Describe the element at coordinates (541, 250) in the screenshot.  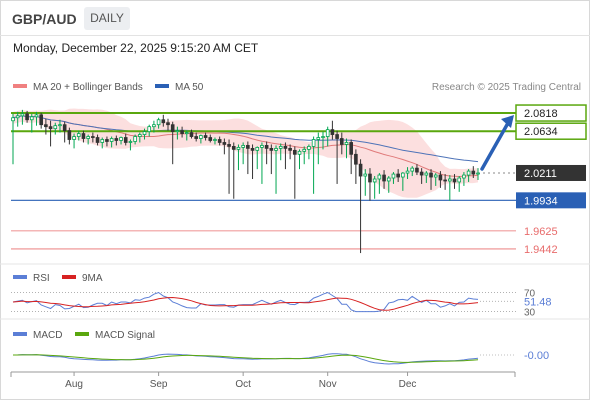
I see `level-label-5: 1.9442` at that location.